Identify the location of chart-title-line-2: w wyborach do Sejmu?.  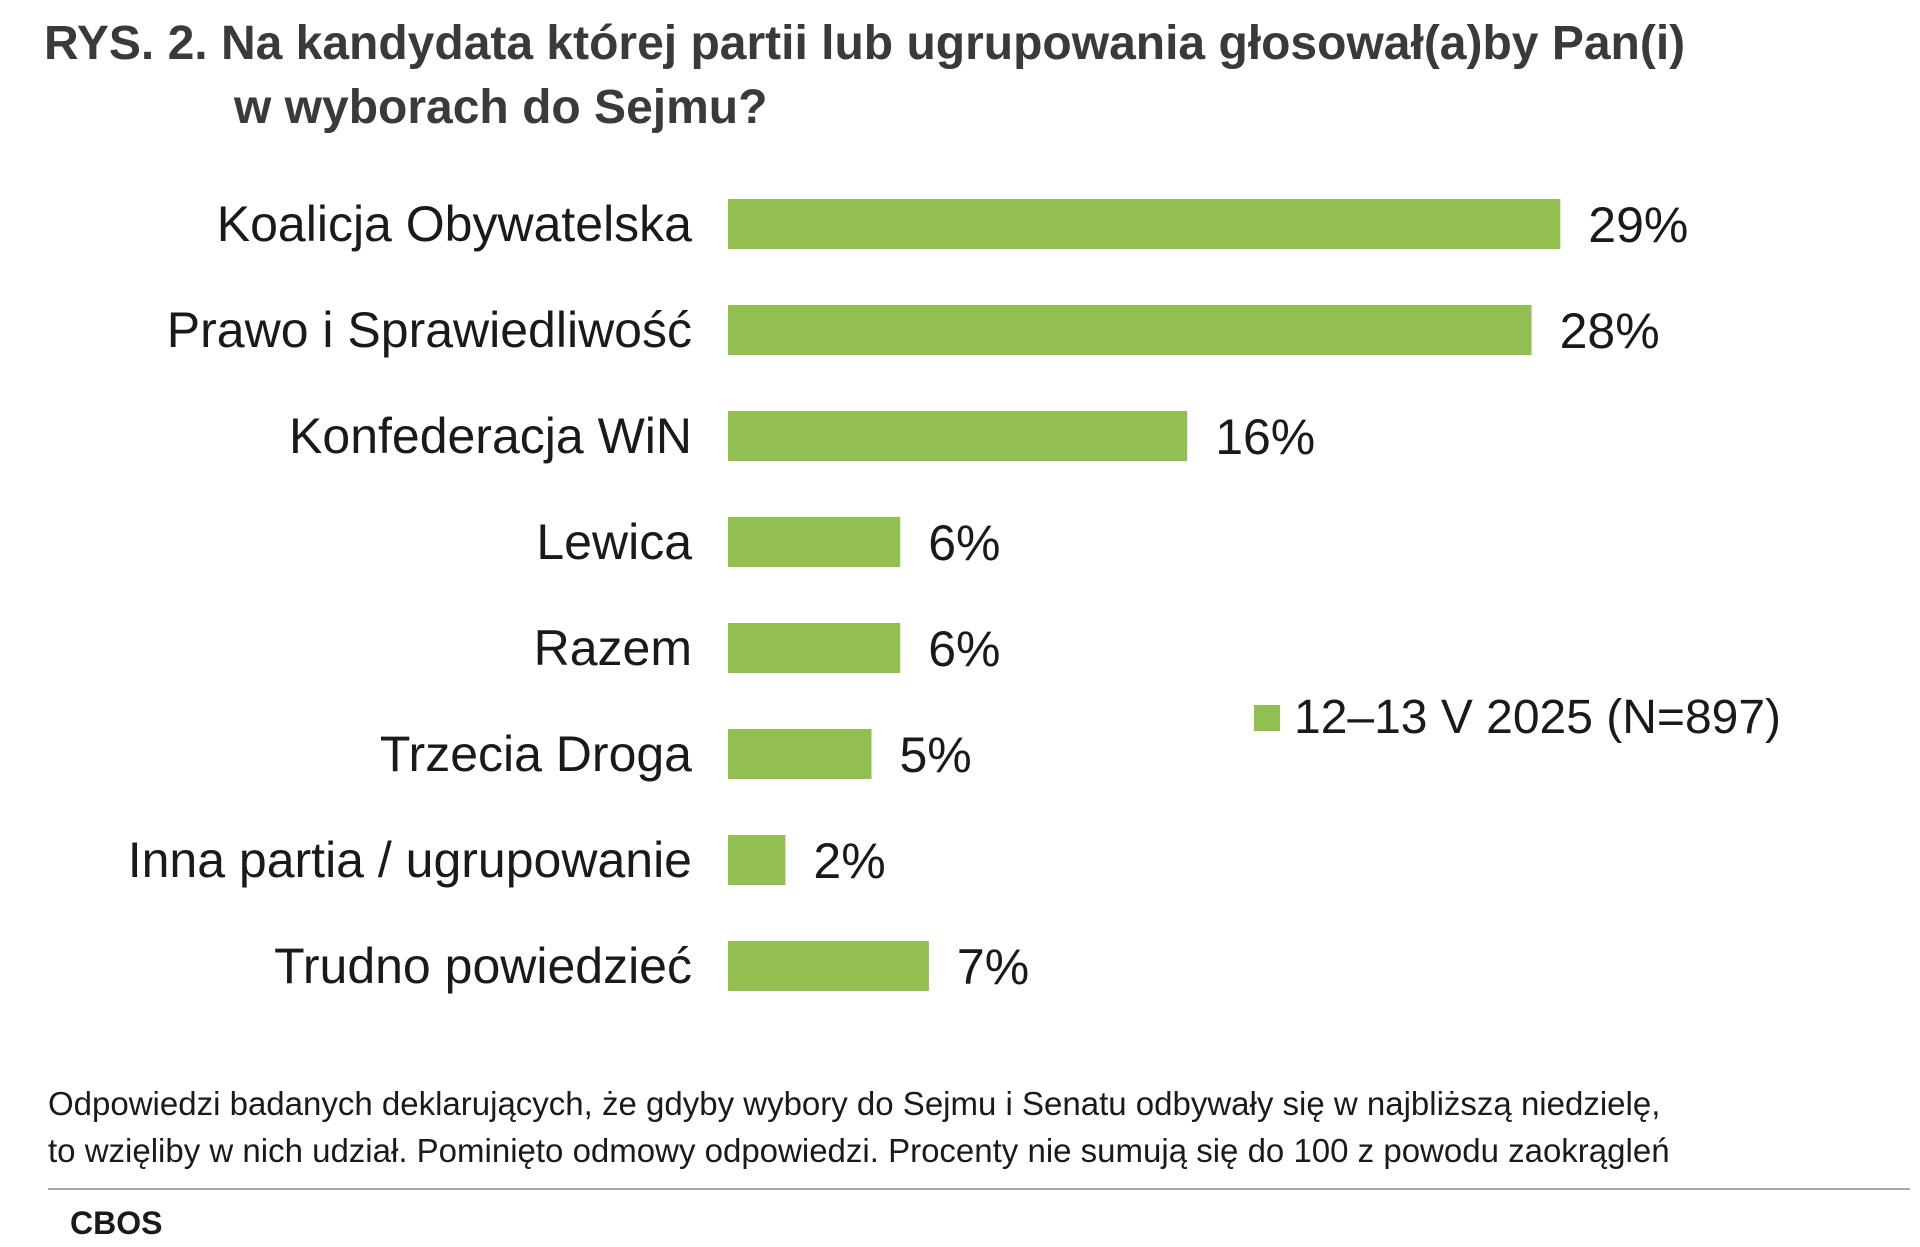
(501, 107).